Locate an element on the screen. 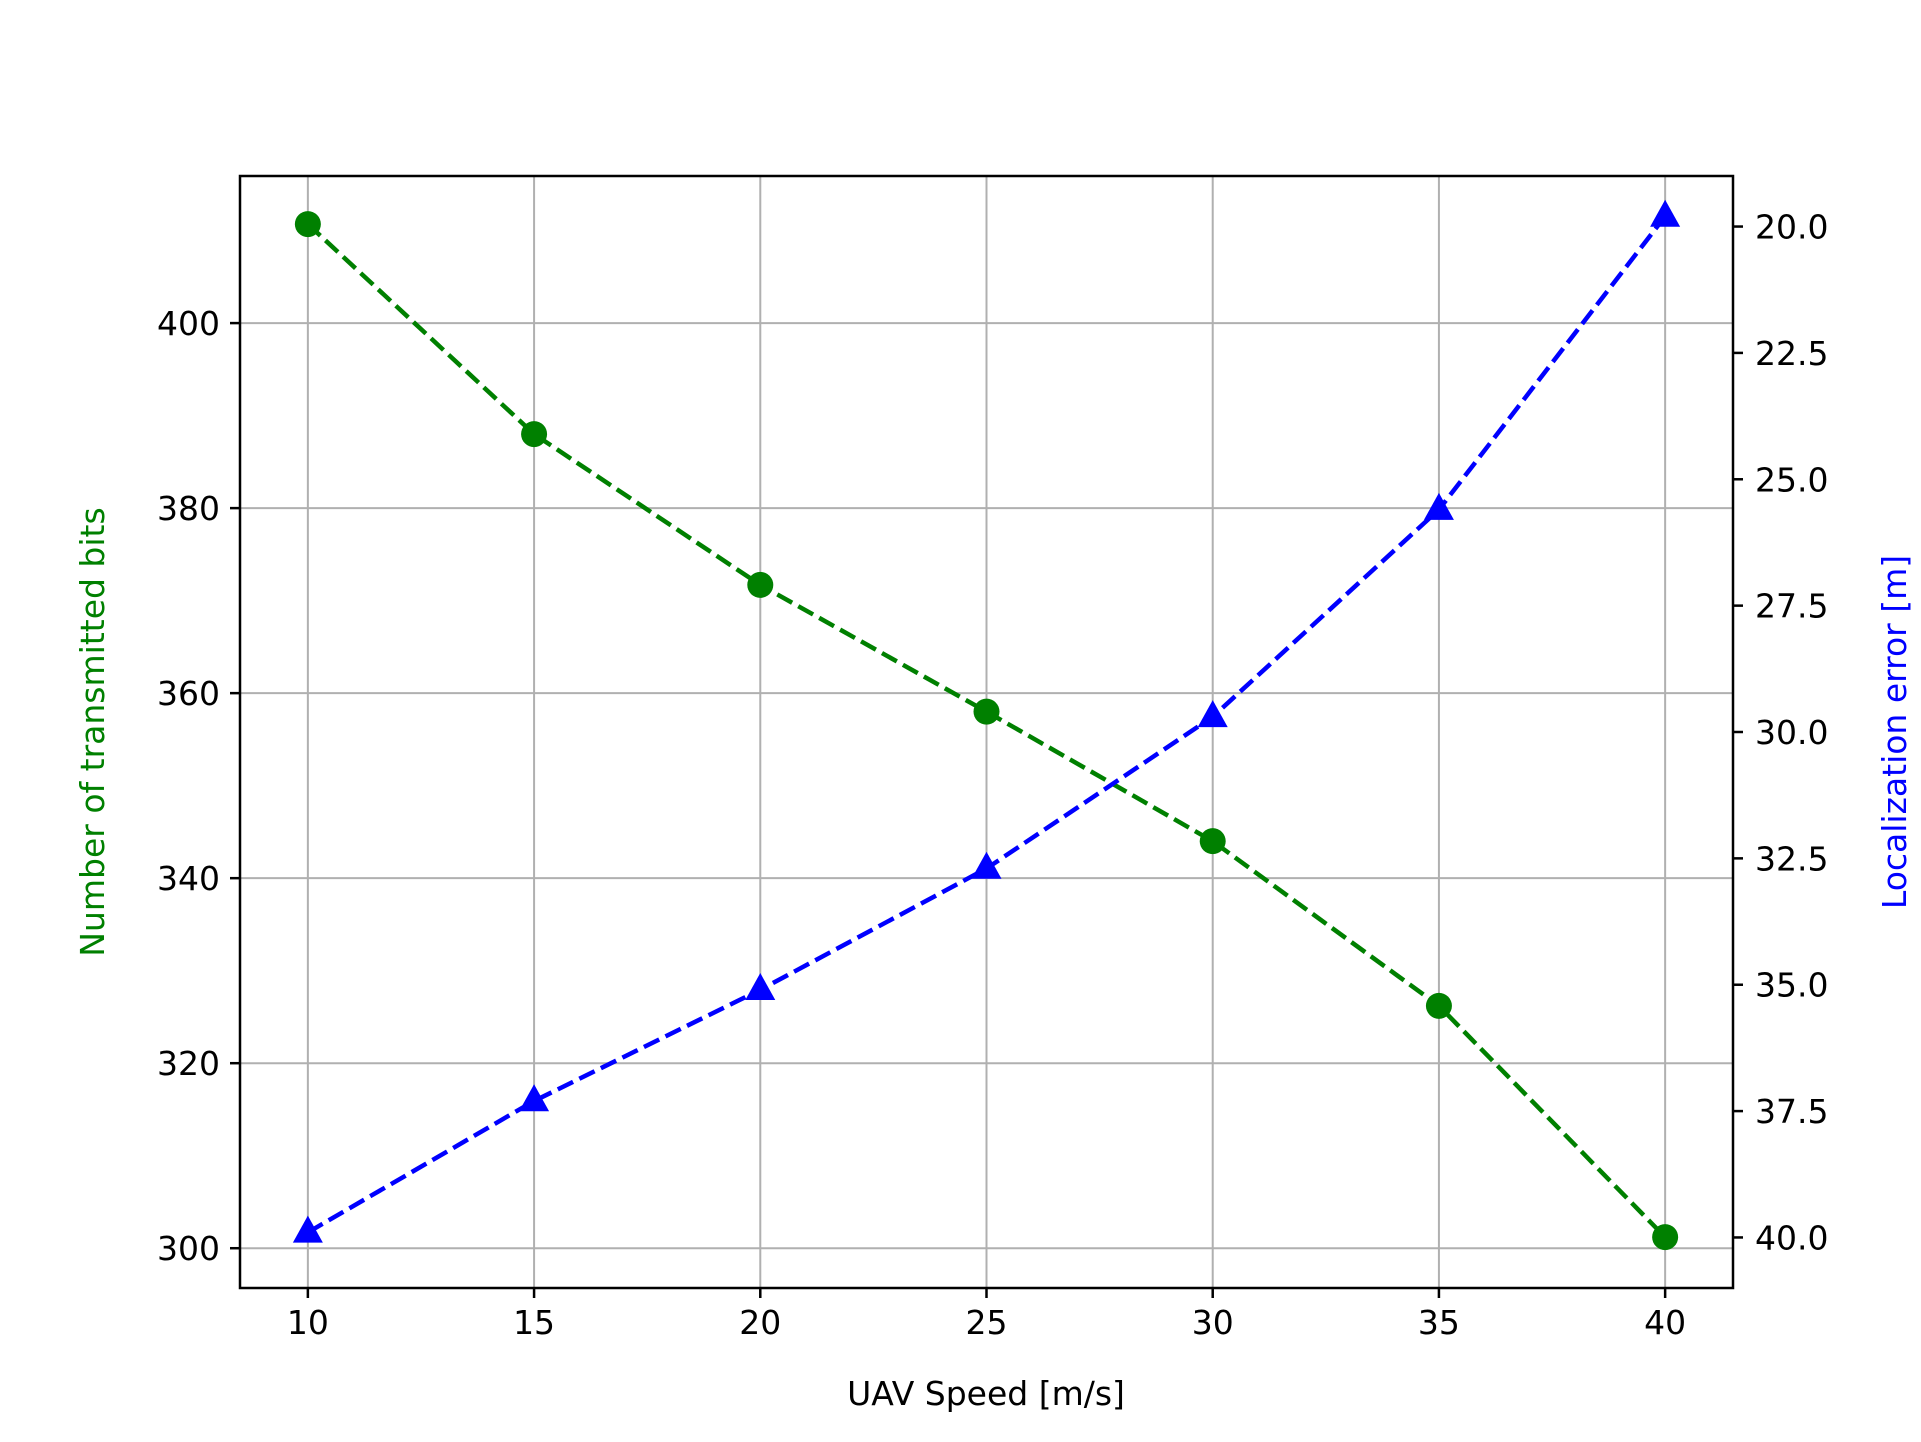 The width and height of the screenshot is (1921, 1442). x-tick-label: 15 is located at coordinates (534, 1322).